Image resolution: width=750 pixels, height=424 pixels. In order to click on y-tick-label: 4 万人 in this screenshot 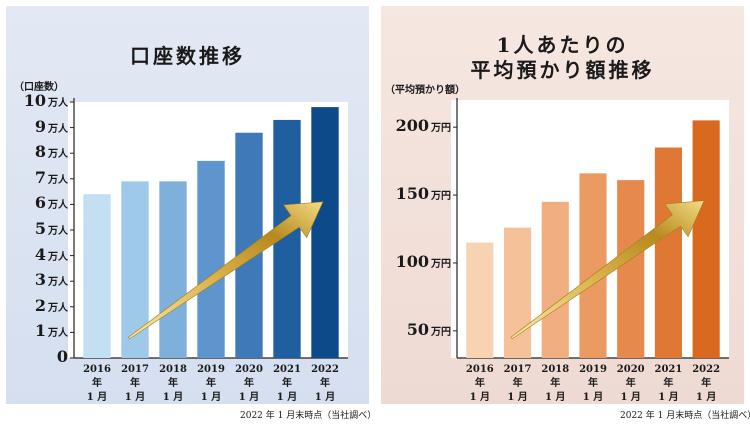, I will do `click(51, 254)`.